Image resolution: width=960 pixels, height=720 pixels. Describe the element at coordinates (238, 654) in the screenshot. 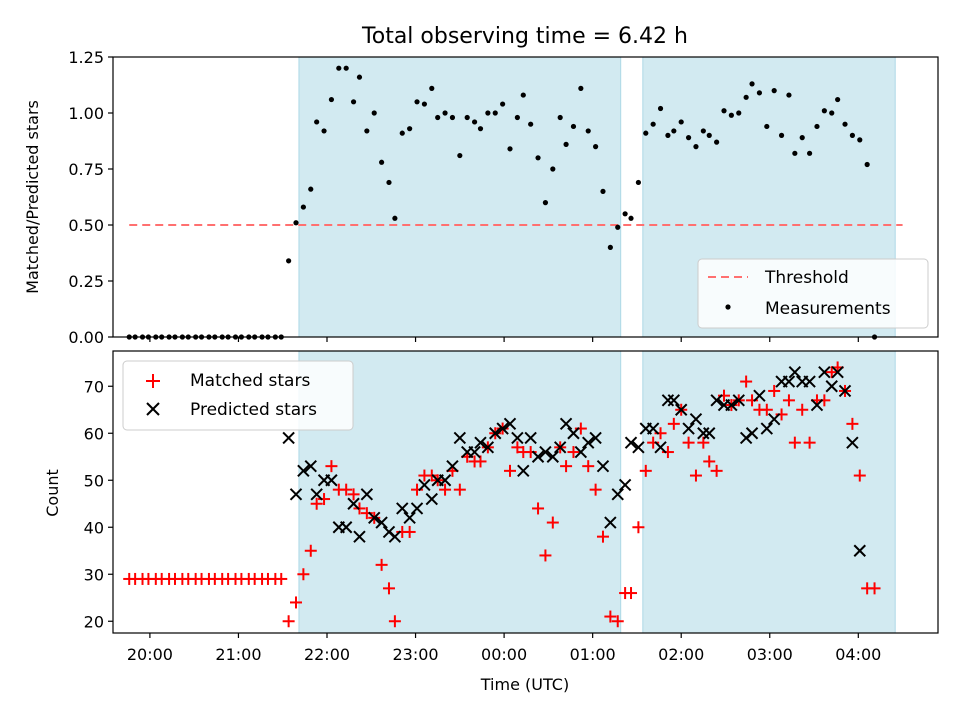

I see `bottom-xtick-label: 21:00` at that location.